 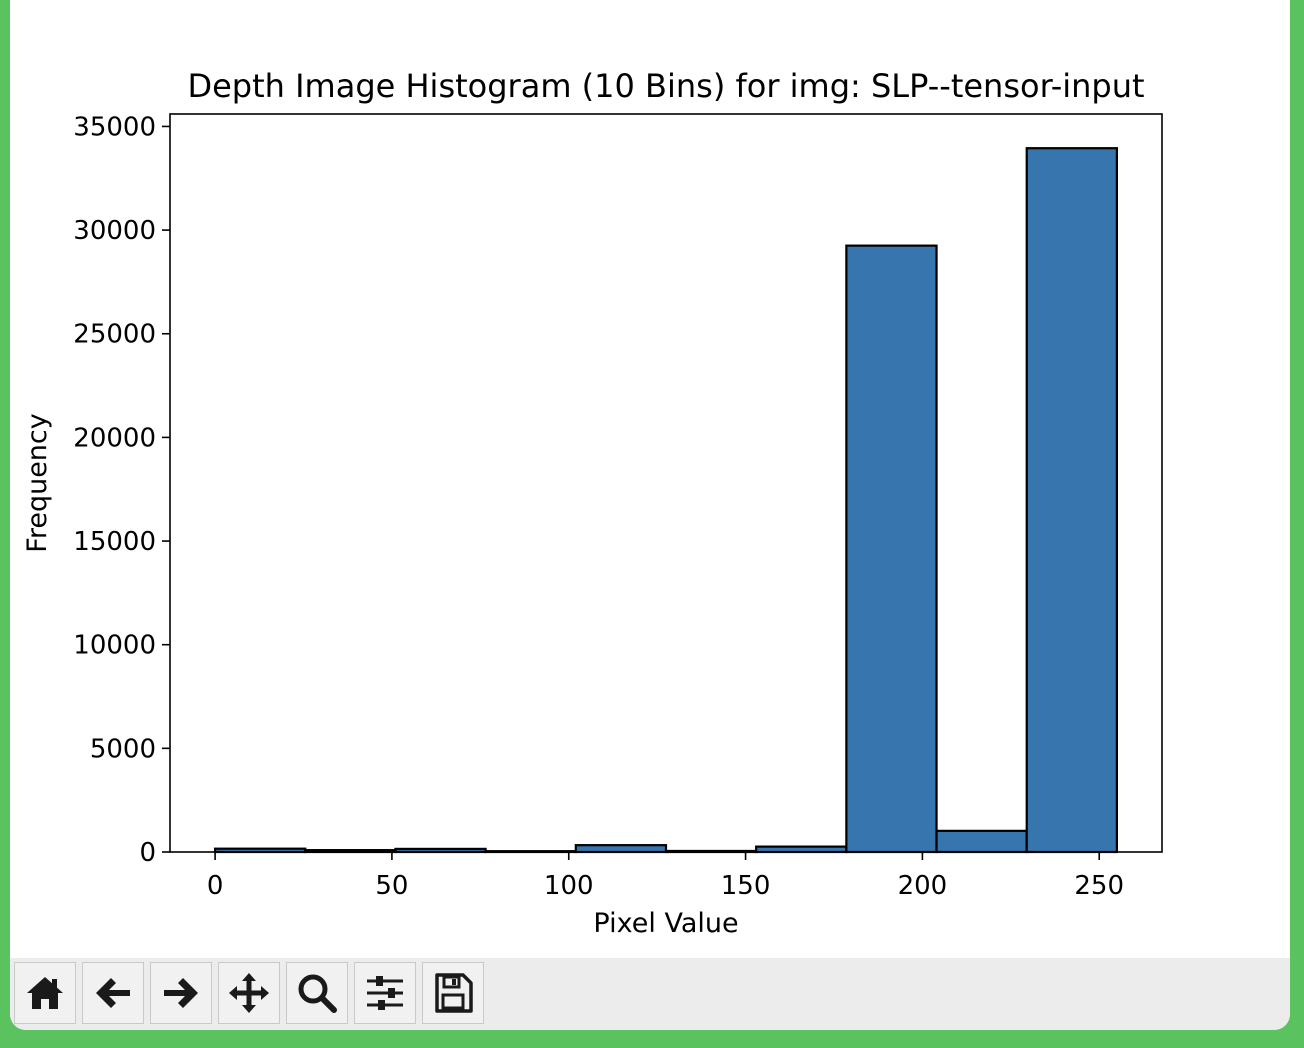 What do you see at coordinates (650, 994) in the screenshot?
I see `navigation-toolbar` at bounding box center [650, 994].